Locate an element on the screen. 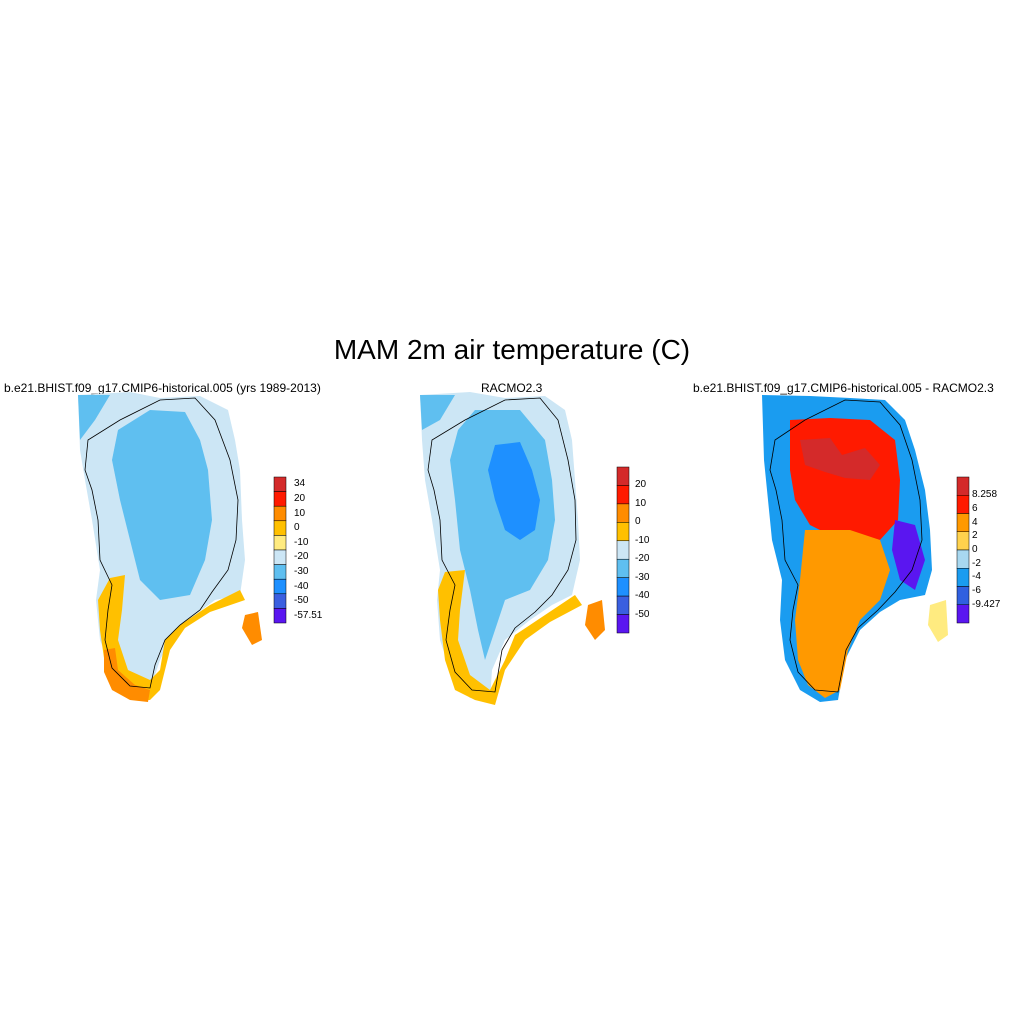 Image resolution: width=1024 pixels, height=1024 pixels. colorbar-racmo is located at coordinates (623, 550).